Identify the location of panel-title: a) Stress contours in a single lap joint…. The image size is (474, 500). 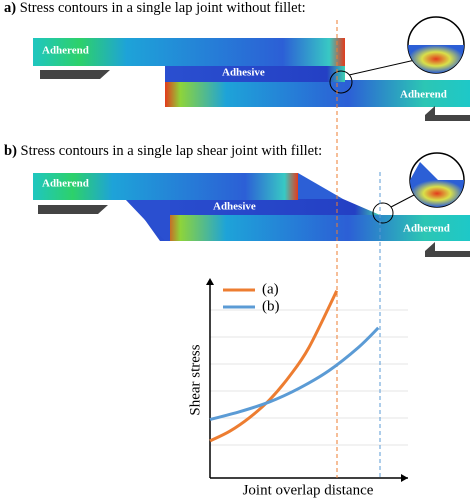
(155, 8).